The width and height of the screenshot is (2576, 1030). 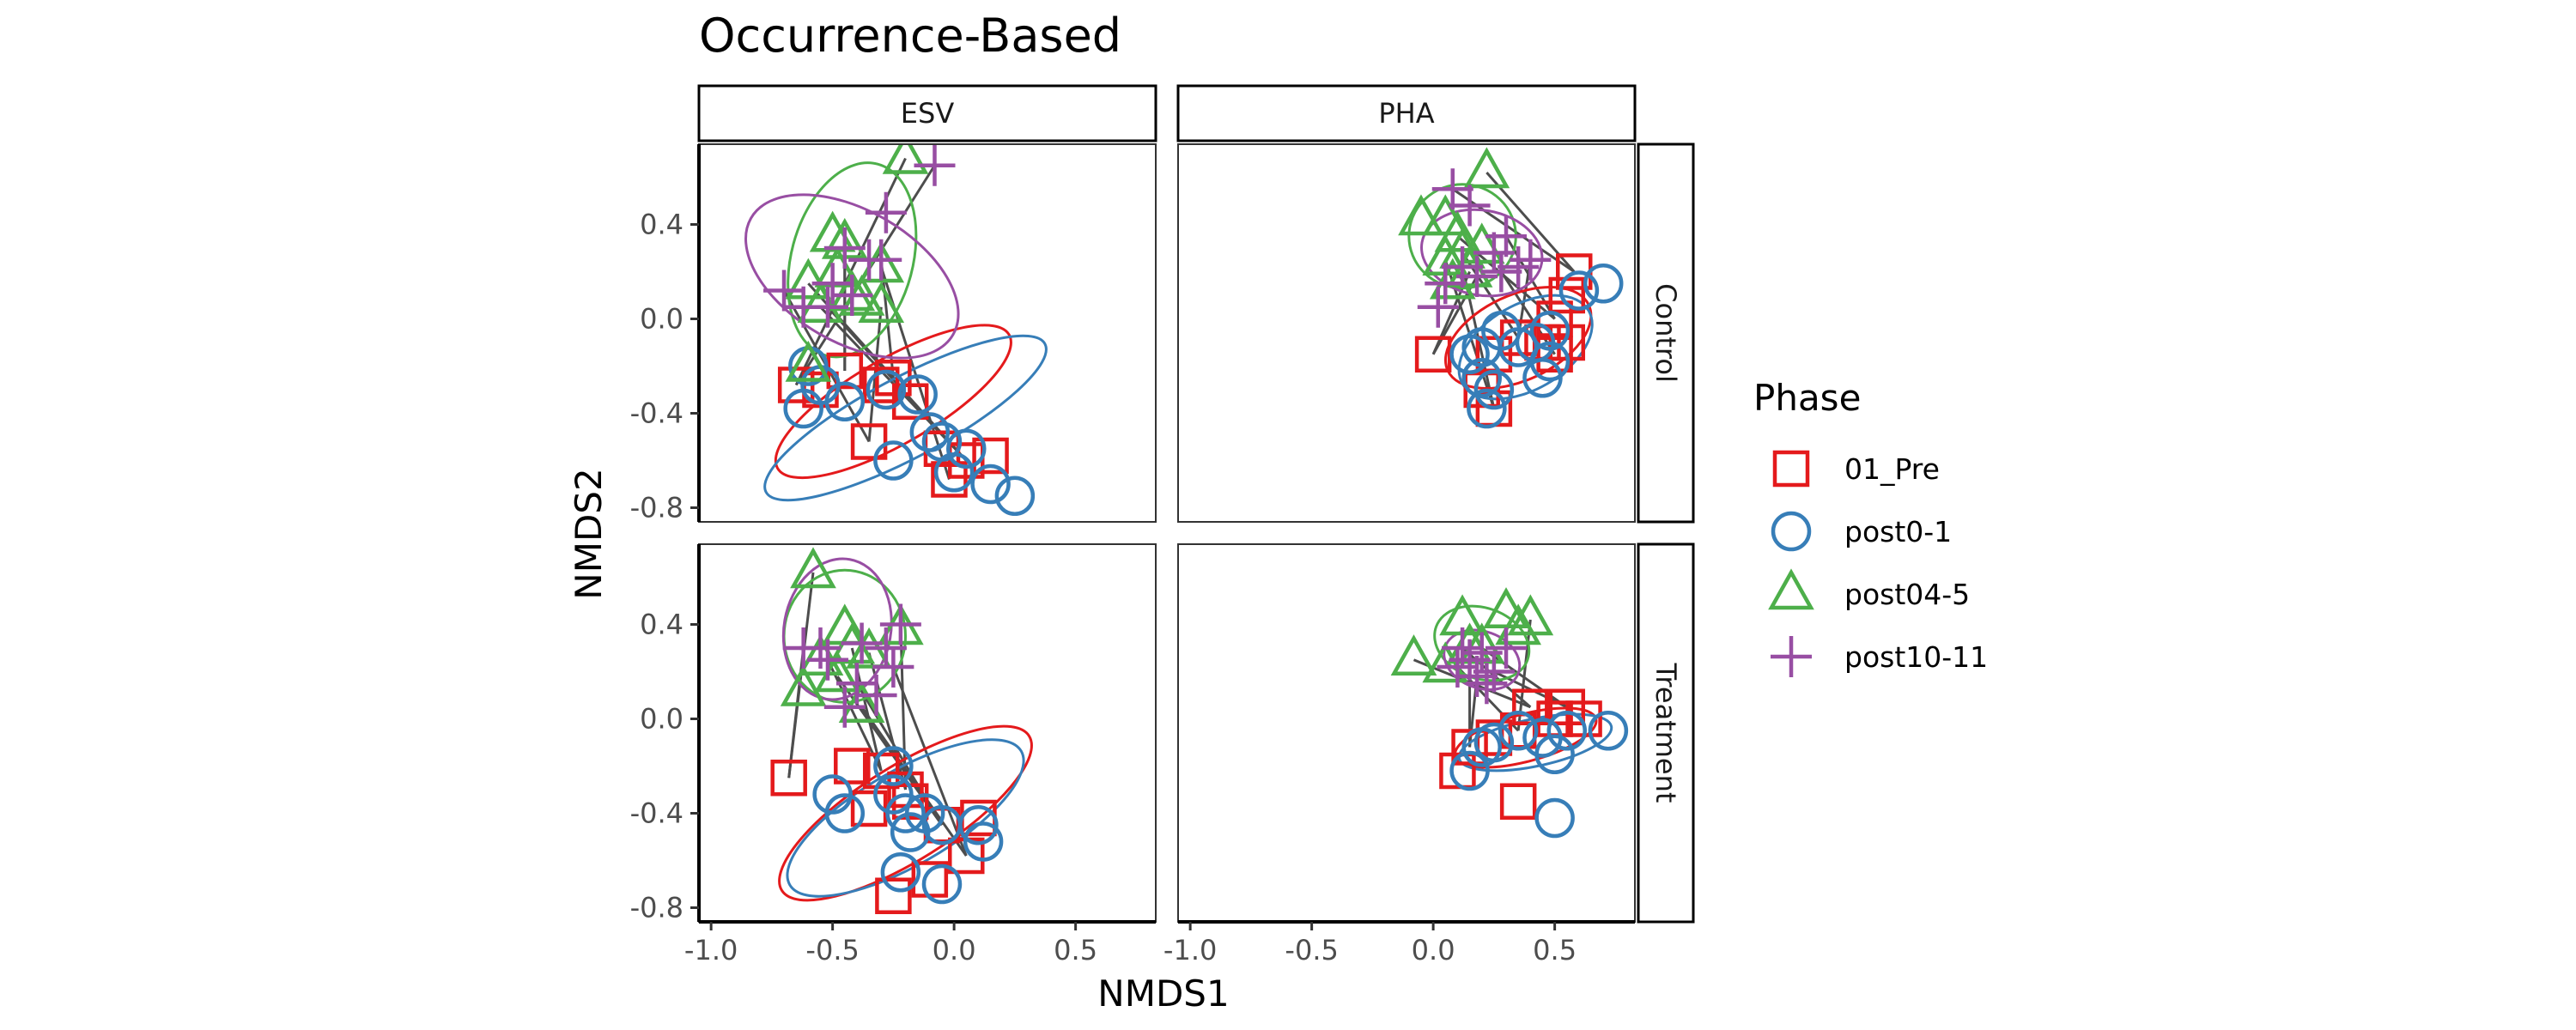 What do you see at coordinates (910, 36) in the screenshot?
I see `chart-title: Occurrence-Based` at bounding box center [910, 36].